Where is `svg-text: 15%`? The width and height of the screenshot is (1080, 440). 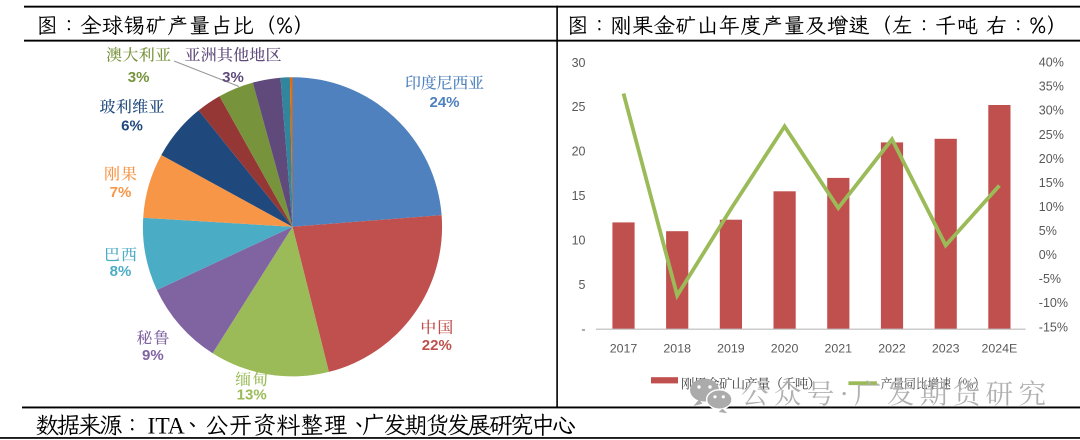 svg-text: 15% is located at coordinates (1051, 183).